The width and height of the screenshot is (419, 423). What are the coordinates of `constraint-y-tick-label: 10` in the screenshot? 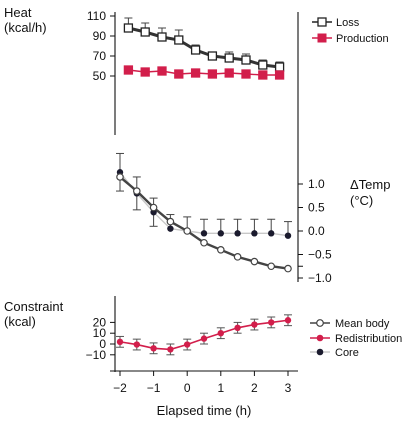 It's located at (100, 333).